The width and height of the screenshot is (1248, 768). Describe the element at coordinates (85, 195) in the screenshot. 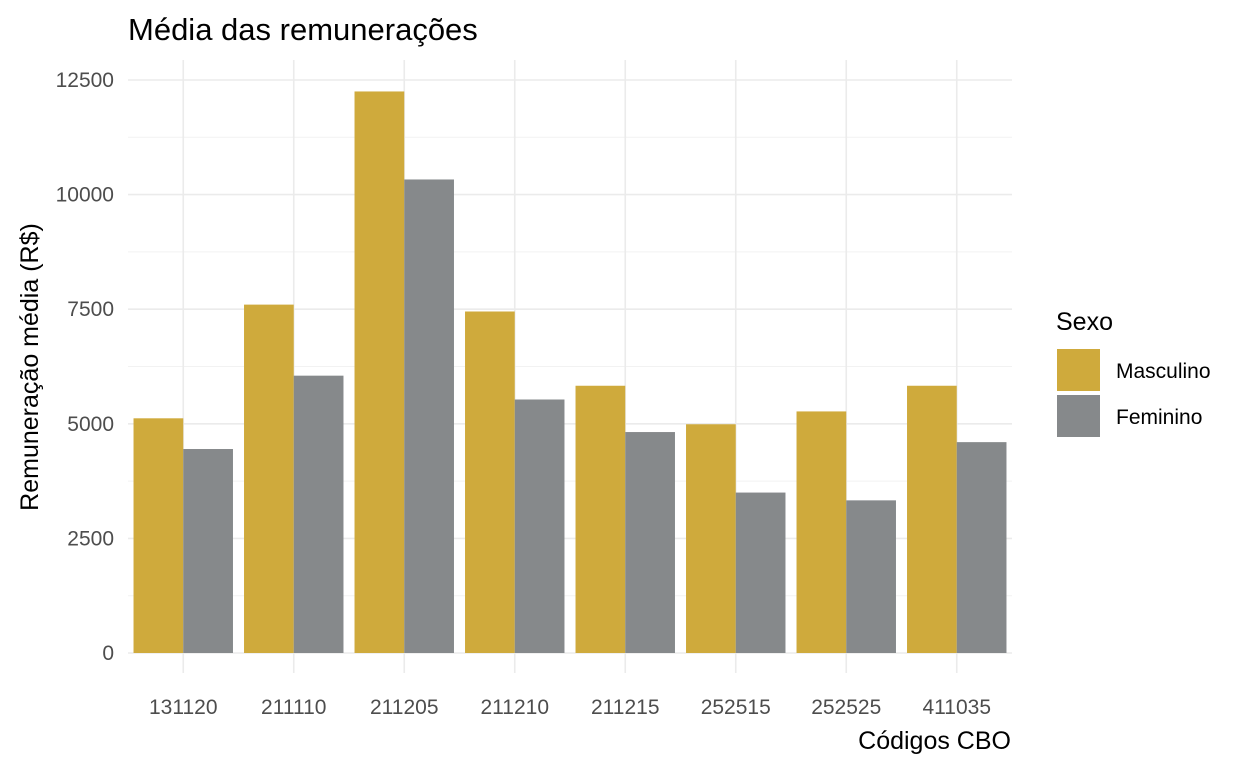

I see `y-tick-label: 10000` at that location.